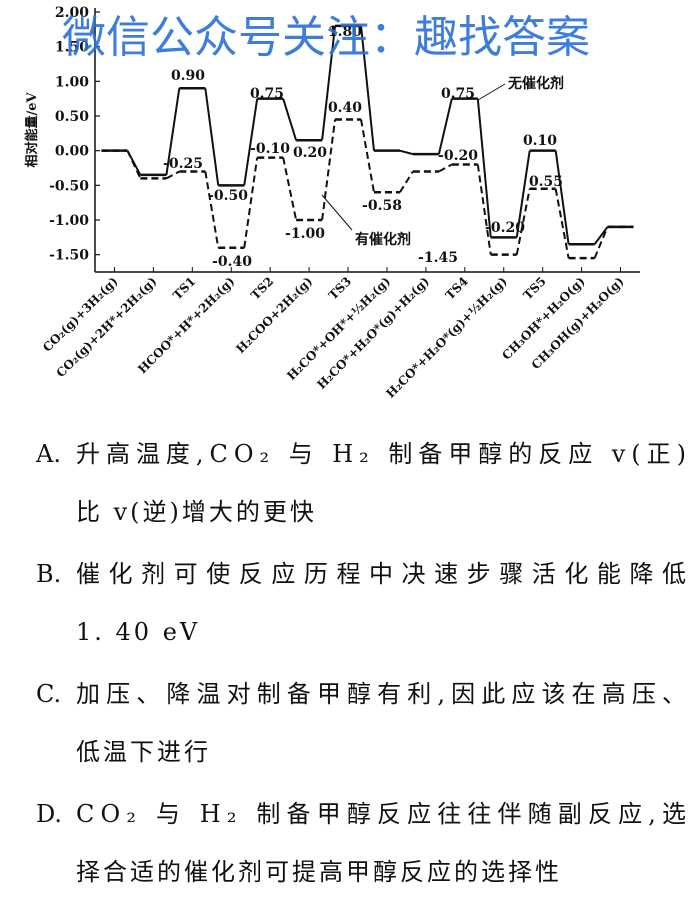 Image resolution: width=700 pixels, height=902 pixels. What do you see at coordinates (196, 512) in the screenshot?
I see `option-text: 比 v(逆)增大的更快` at bounding box center [196, 512].